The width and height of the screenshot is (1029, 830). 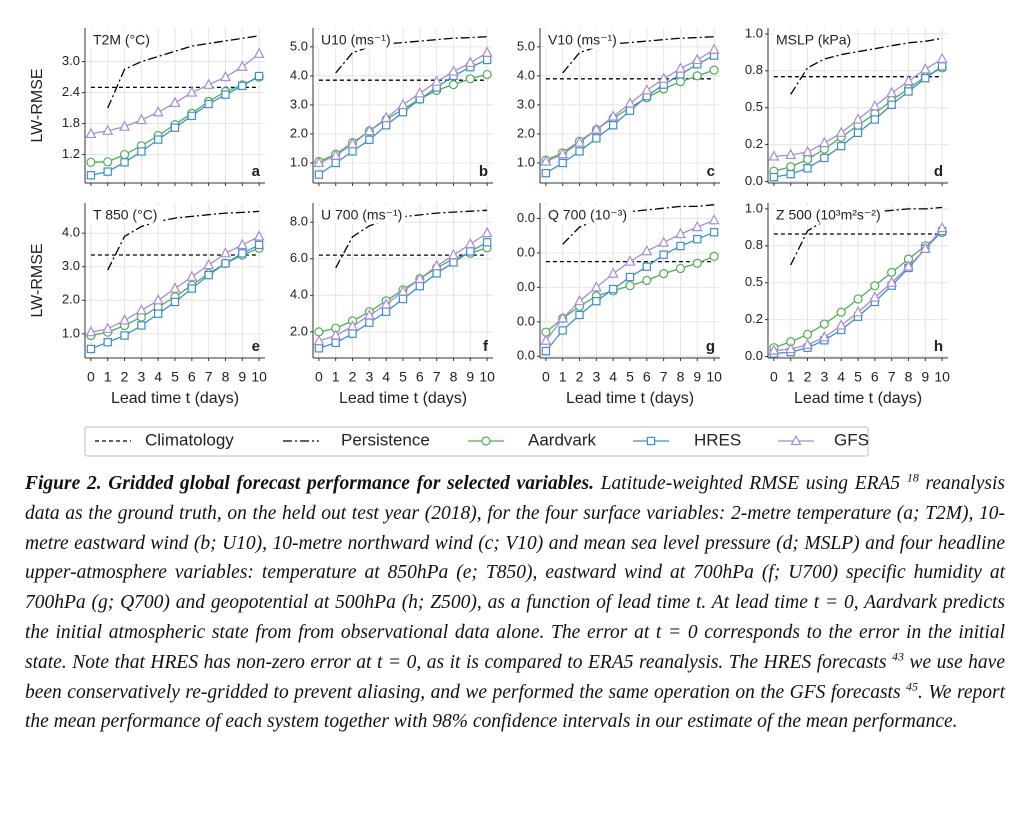 I want to click on x-tick-label: 7, so click(x=892, y=377).